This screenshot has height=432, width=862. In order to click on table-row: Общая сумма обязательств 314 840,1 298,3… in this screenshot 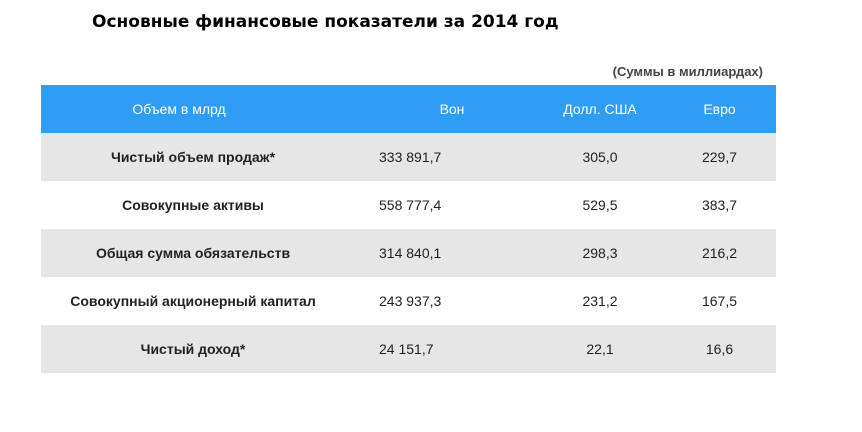, I will do `click(408, 253)`.